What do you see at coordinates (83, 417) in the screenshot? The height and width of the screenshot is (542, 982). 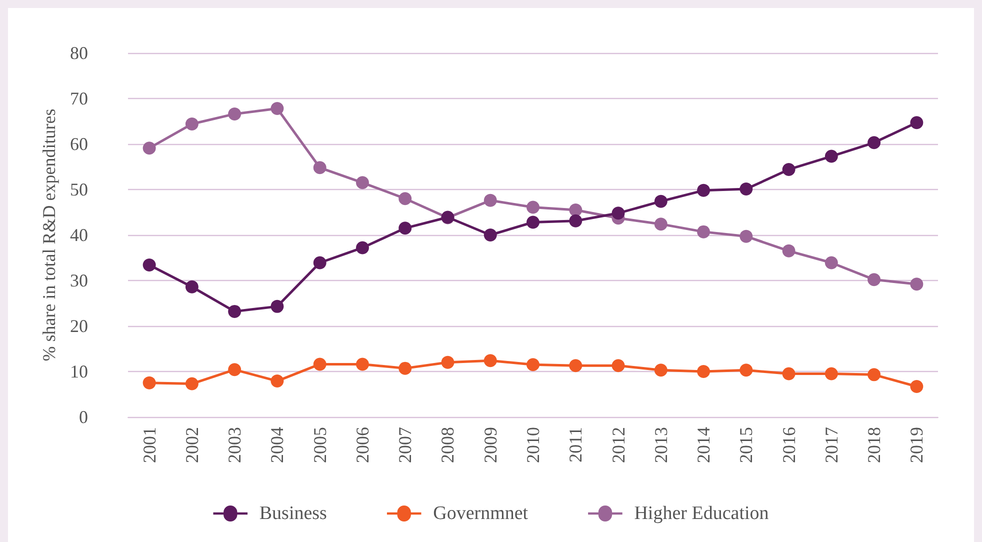 I see `y-tick-label: 0` at bounding box center [83, 417].